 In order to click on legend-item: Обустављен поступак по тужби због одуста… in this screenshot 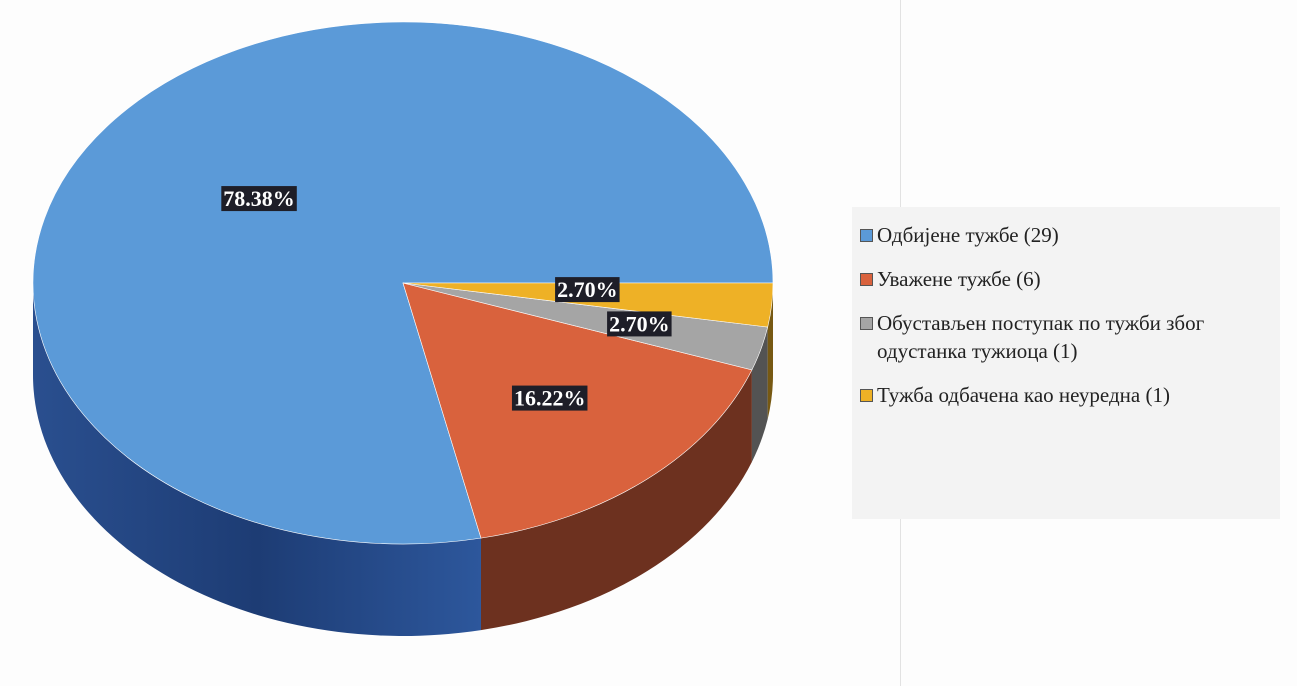, I will do `click(1065, 337)`.